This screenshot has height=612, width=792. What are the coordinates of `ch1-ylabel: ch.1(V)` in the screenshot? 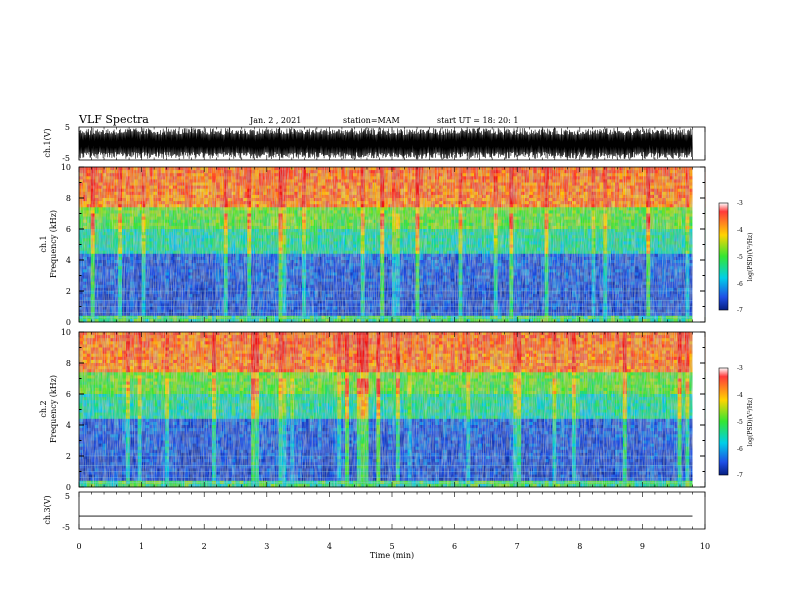 It's located at (47, 142).